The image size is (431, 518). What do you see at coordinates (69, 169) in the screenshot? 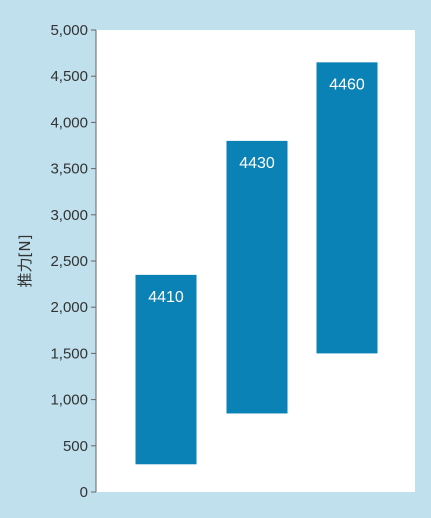
I see `y-tick-label: 3,500` at bounding box center [69, 169].